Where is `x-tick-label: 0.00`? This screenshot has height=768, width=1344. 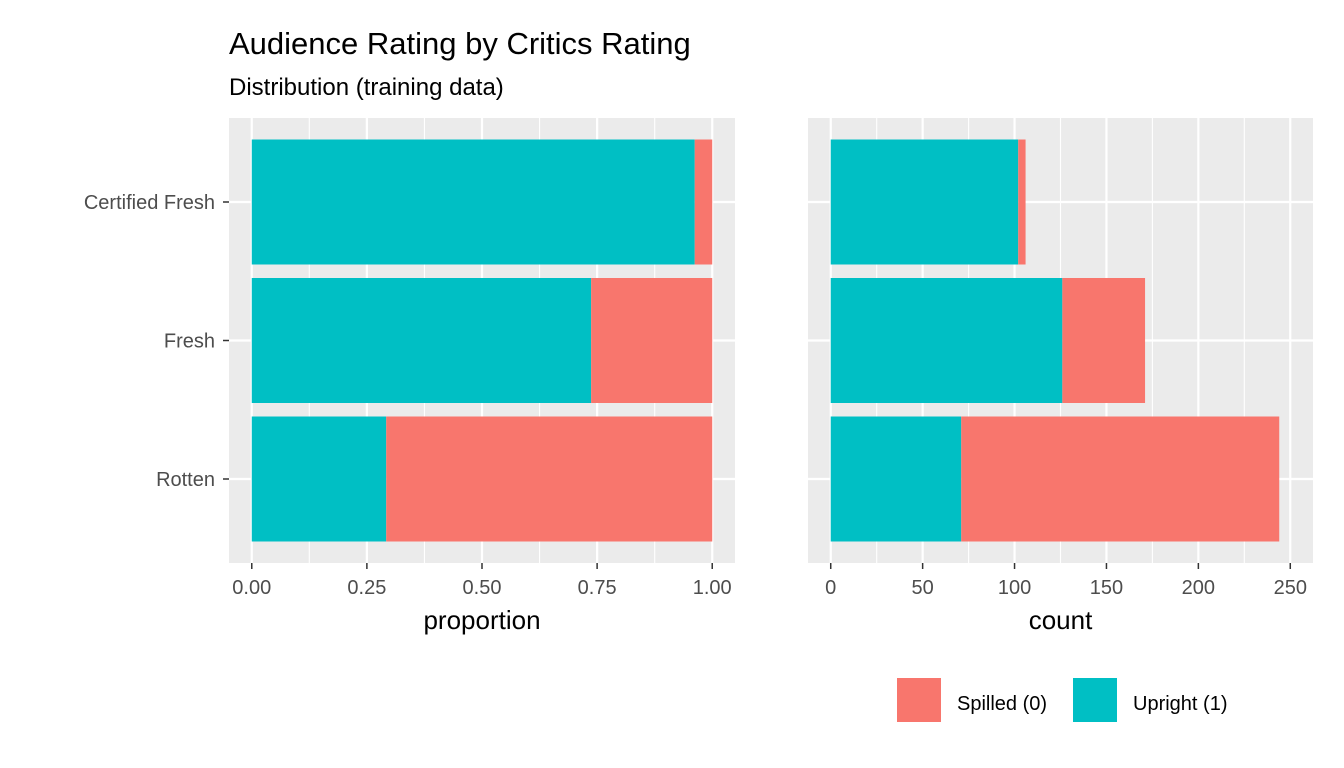 x-tick-label: 0.00 is located at coordinates (251, 588).